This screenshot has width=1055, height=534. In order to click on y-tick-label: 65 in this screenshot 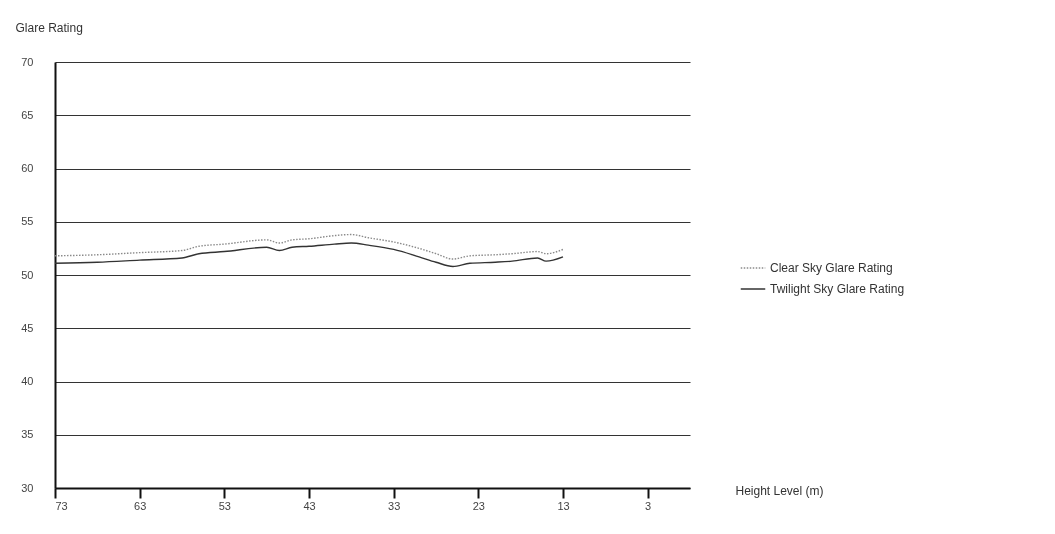, I will do `click(27, 114)`.